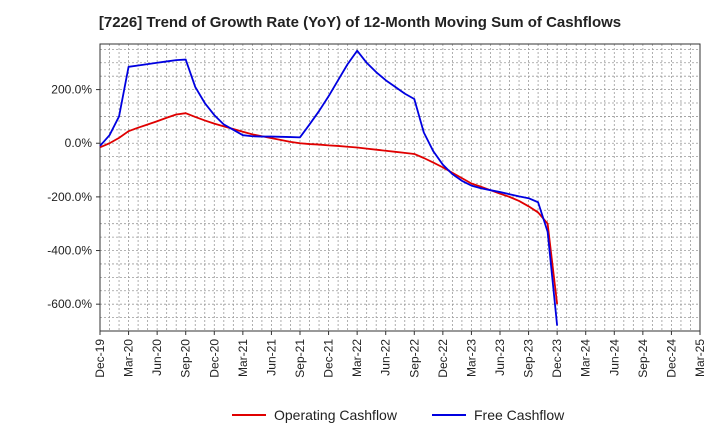  I want to click on x-tick-label: Dec-24, so click(671, 358).